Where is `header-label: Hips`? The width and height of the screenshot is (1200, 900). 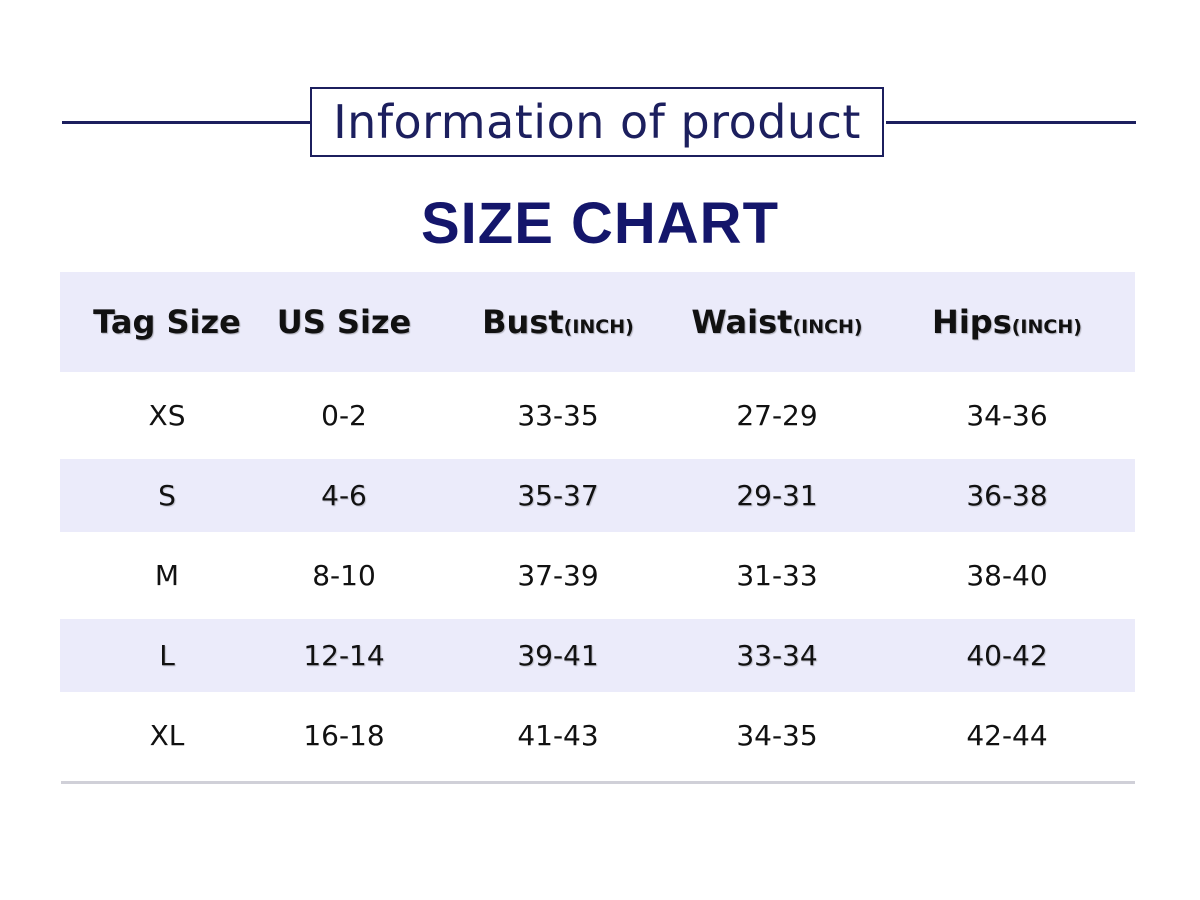 header-label: Hips is located at coordinates (972, 322).